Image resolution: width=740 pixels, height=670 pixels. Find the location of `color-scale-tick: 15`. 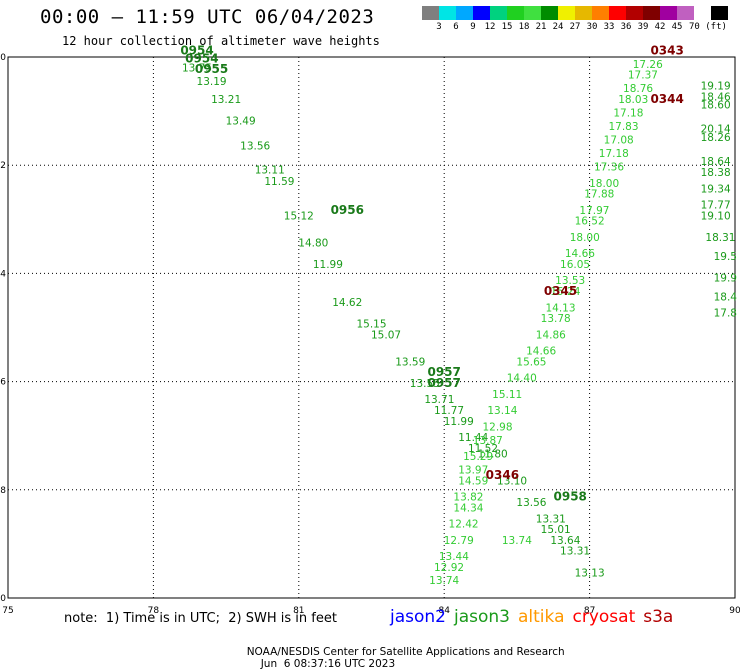

color-scale-tick: 15 is located at coordinates (507, 27).